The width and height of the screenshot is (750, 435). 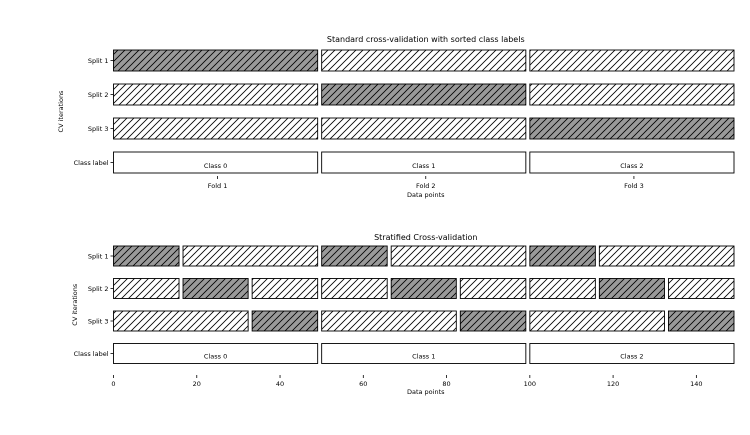 What do you see at coordinates (113, 384) in the screenshot?
I see `x-tick-label: 0` at bounding box center [113, 384].